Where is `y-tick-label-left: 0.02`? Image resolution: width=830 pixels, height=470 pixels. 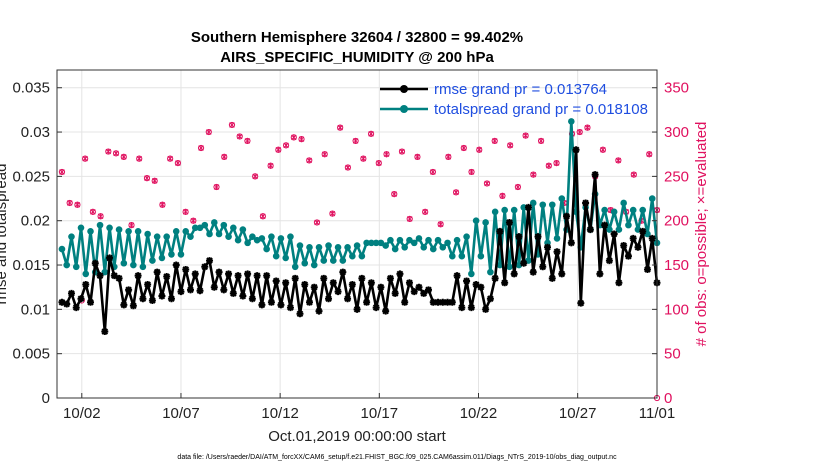 y-tick-label-left: 0.02 is located at coordinates (35, 221).